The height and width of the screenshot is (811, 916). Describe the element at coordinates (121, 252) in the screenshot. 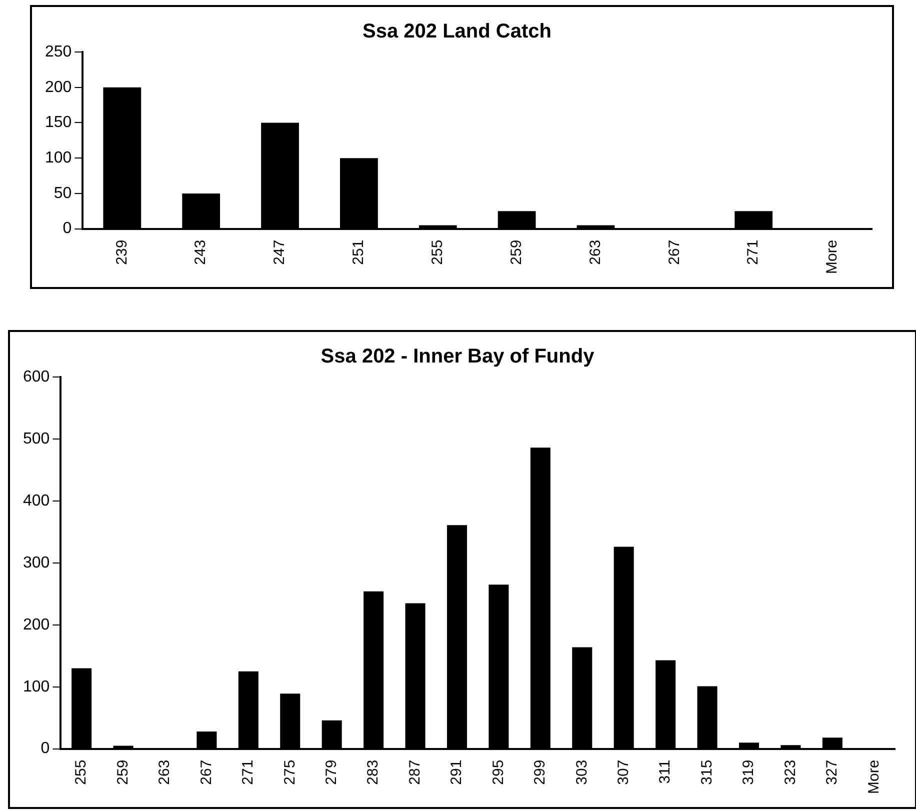

I see `x-tick-label: 239` at that location.